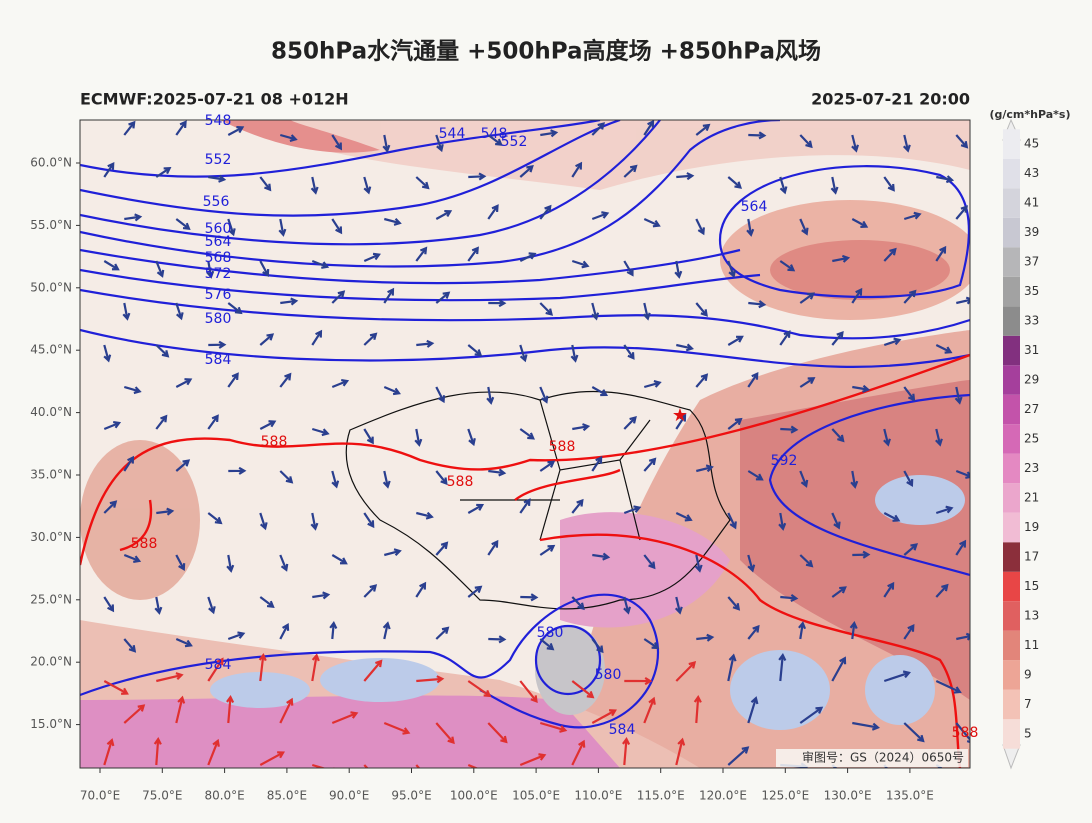  What do you see at coordinates (51, 350) in the screenshot?
I see `lat-label: 45.0°N` at bounding box center [51, 350].